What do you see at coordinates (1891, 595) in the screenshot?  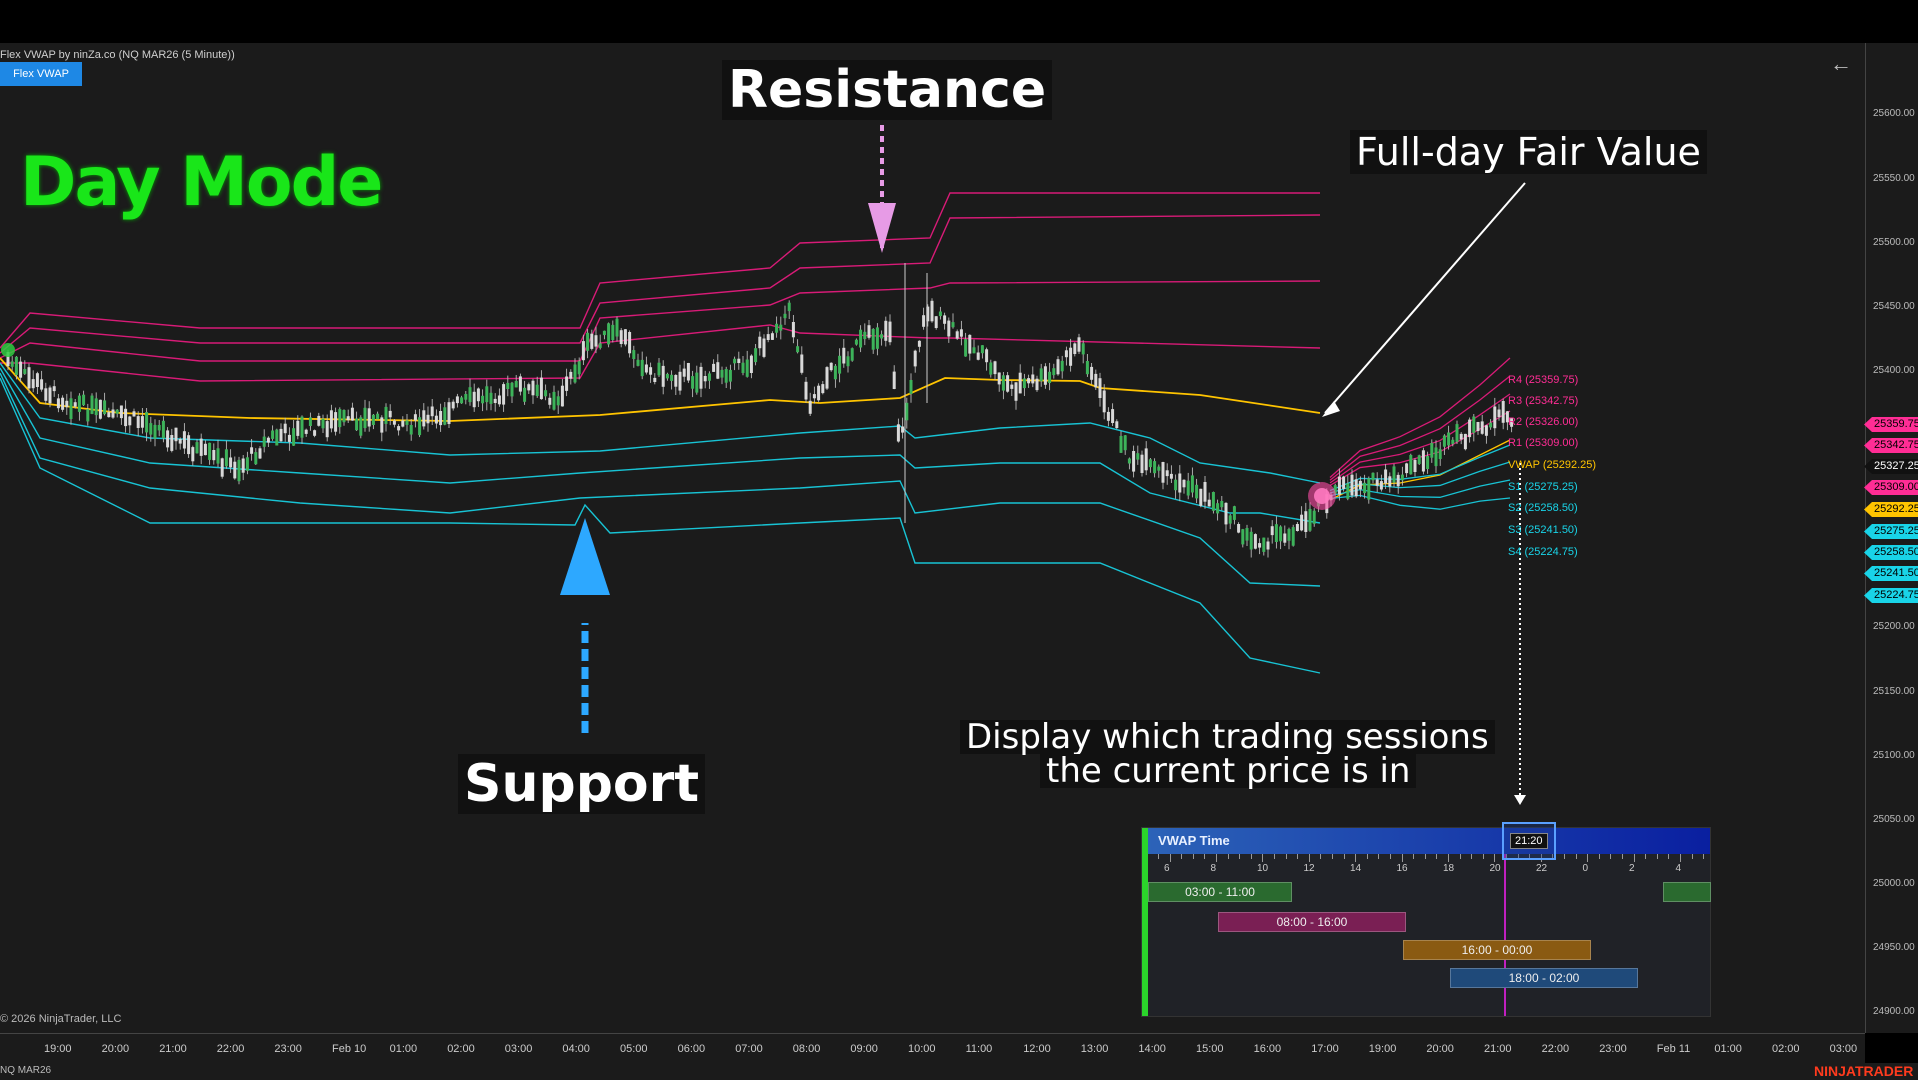 I see `price-tag: 25224.75` at bounding box center [1891, 595].